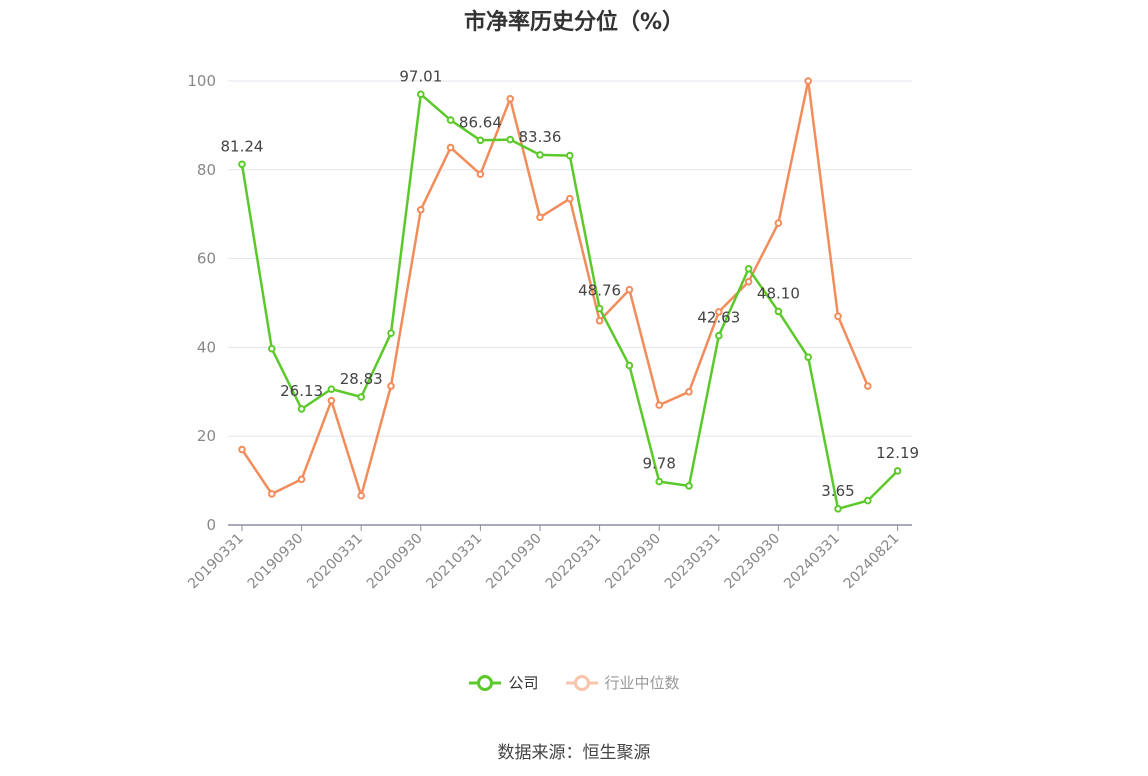  What do you see at coordinates (633, 562) in the screenshot?
I see `x-tick-label: 20220930` at bounding box center [633, 562].